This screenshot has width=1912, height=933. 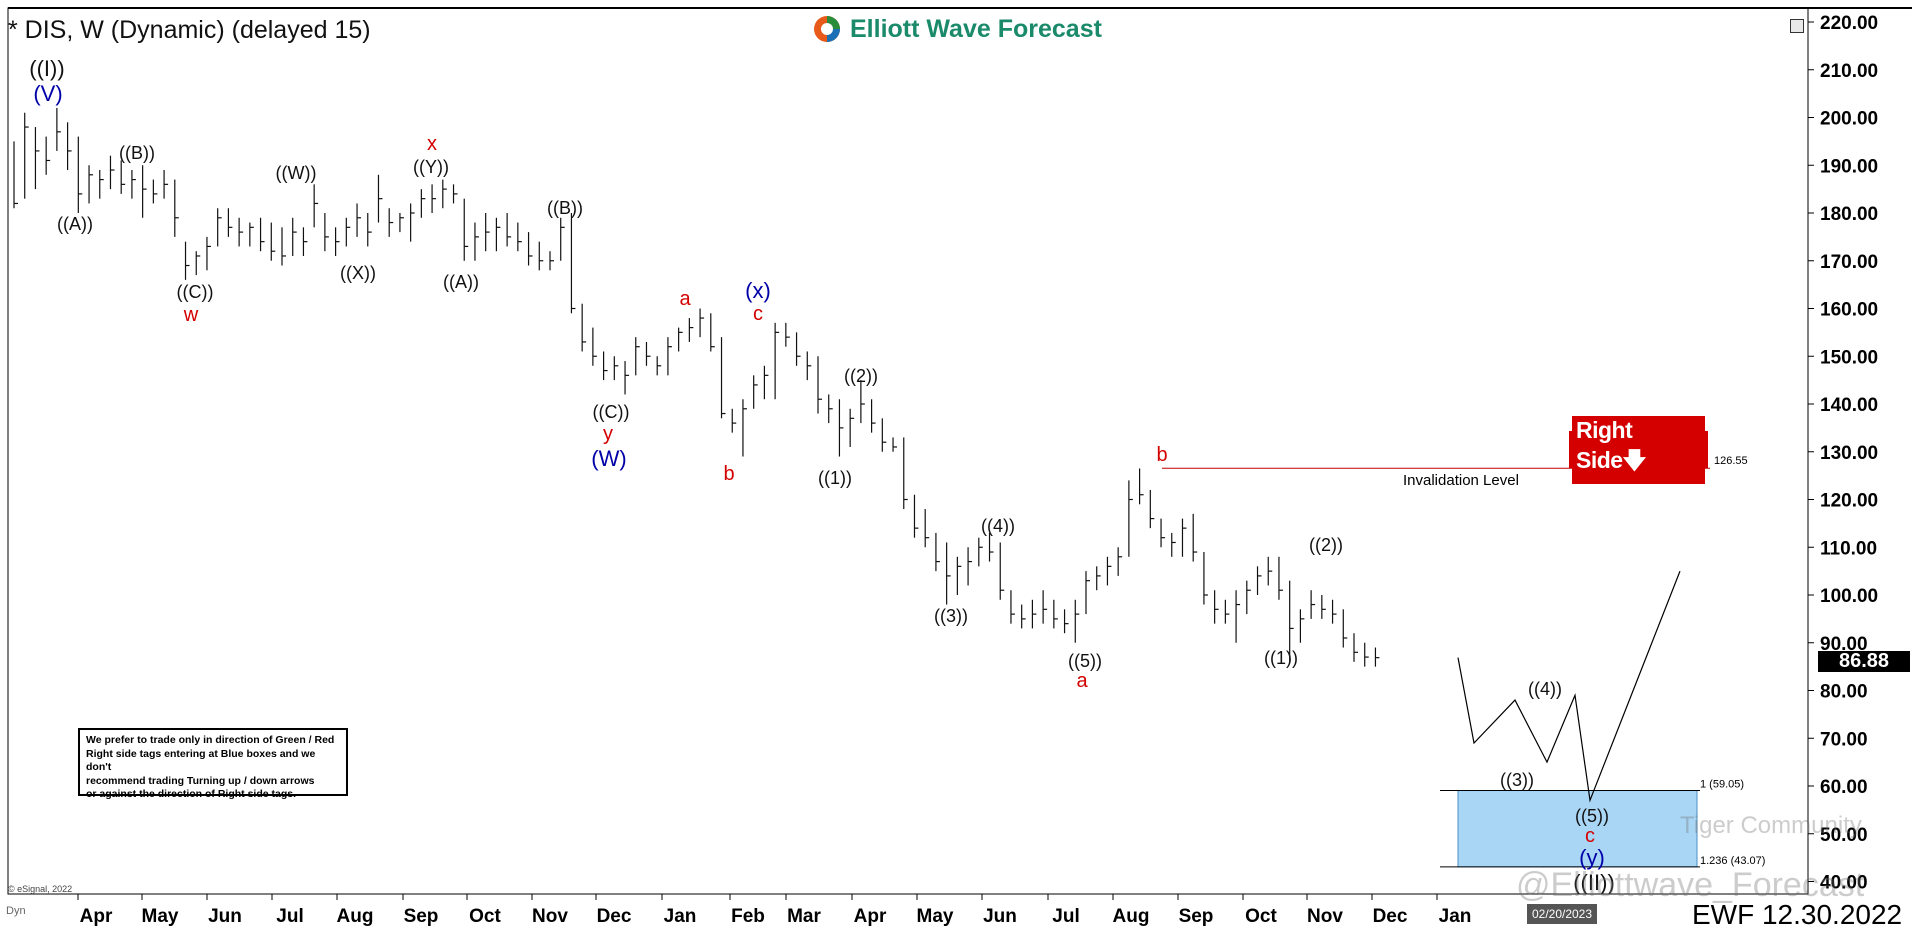 What do you see at coordinates (1844, 883) in the screenshot?
I see `y-tick-label: 40.00` at bounding box center [1844, 883].